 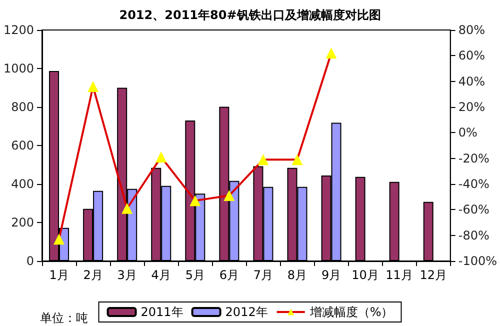 I want to click on x-tick-label: 6月, so click(x=229, y=275).